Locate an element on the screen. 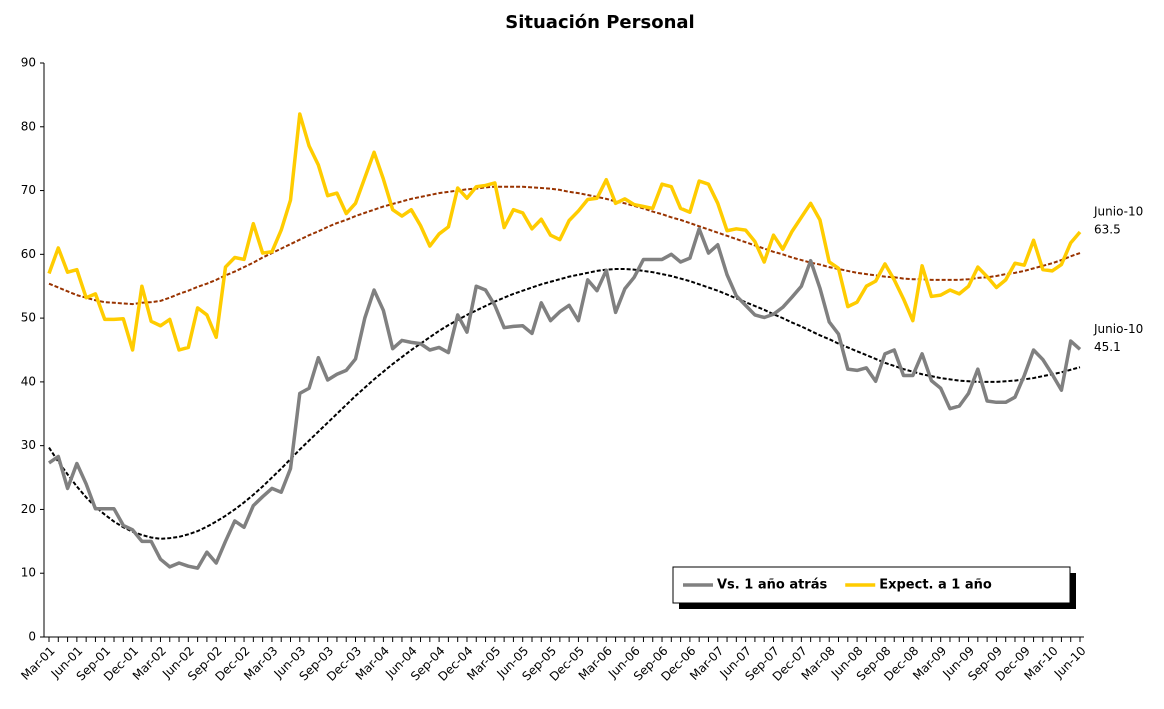  x-tick-label: Mar-01 is located at coordinates (37, 663).